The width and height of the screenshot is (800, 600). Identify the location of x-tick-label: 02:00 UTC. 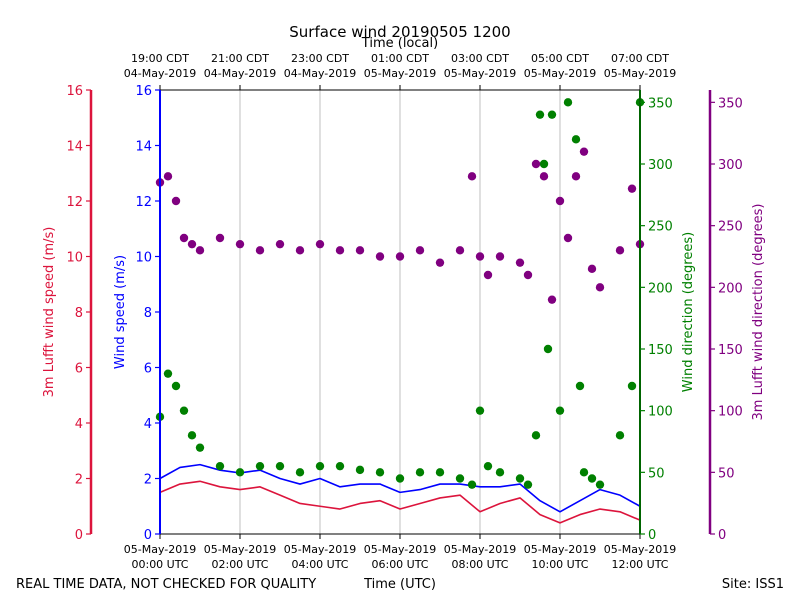
(239, 564).